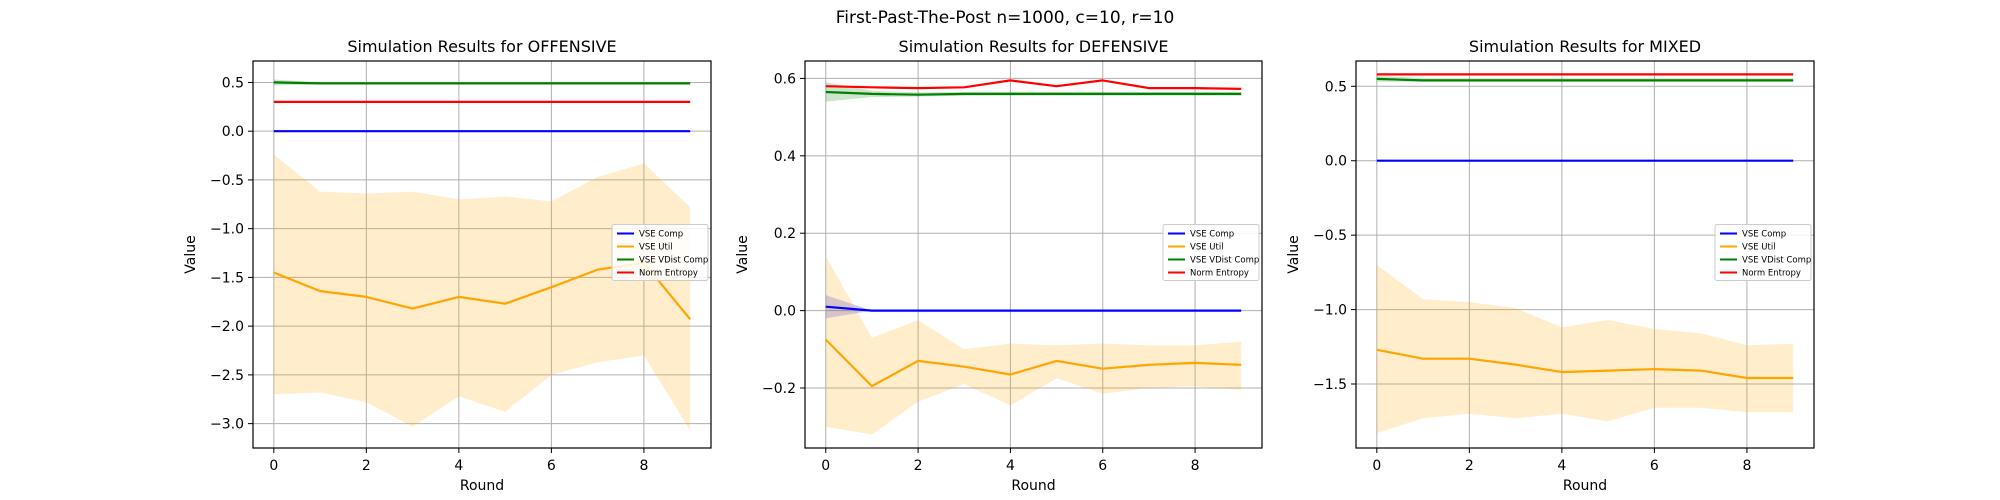 The height and width of the screenshot is (500, 2000). What do you see at coordinates (227, 376) in the screenshot?
I see `y-tick-label: −2.5` at bounding box center [227, 376].